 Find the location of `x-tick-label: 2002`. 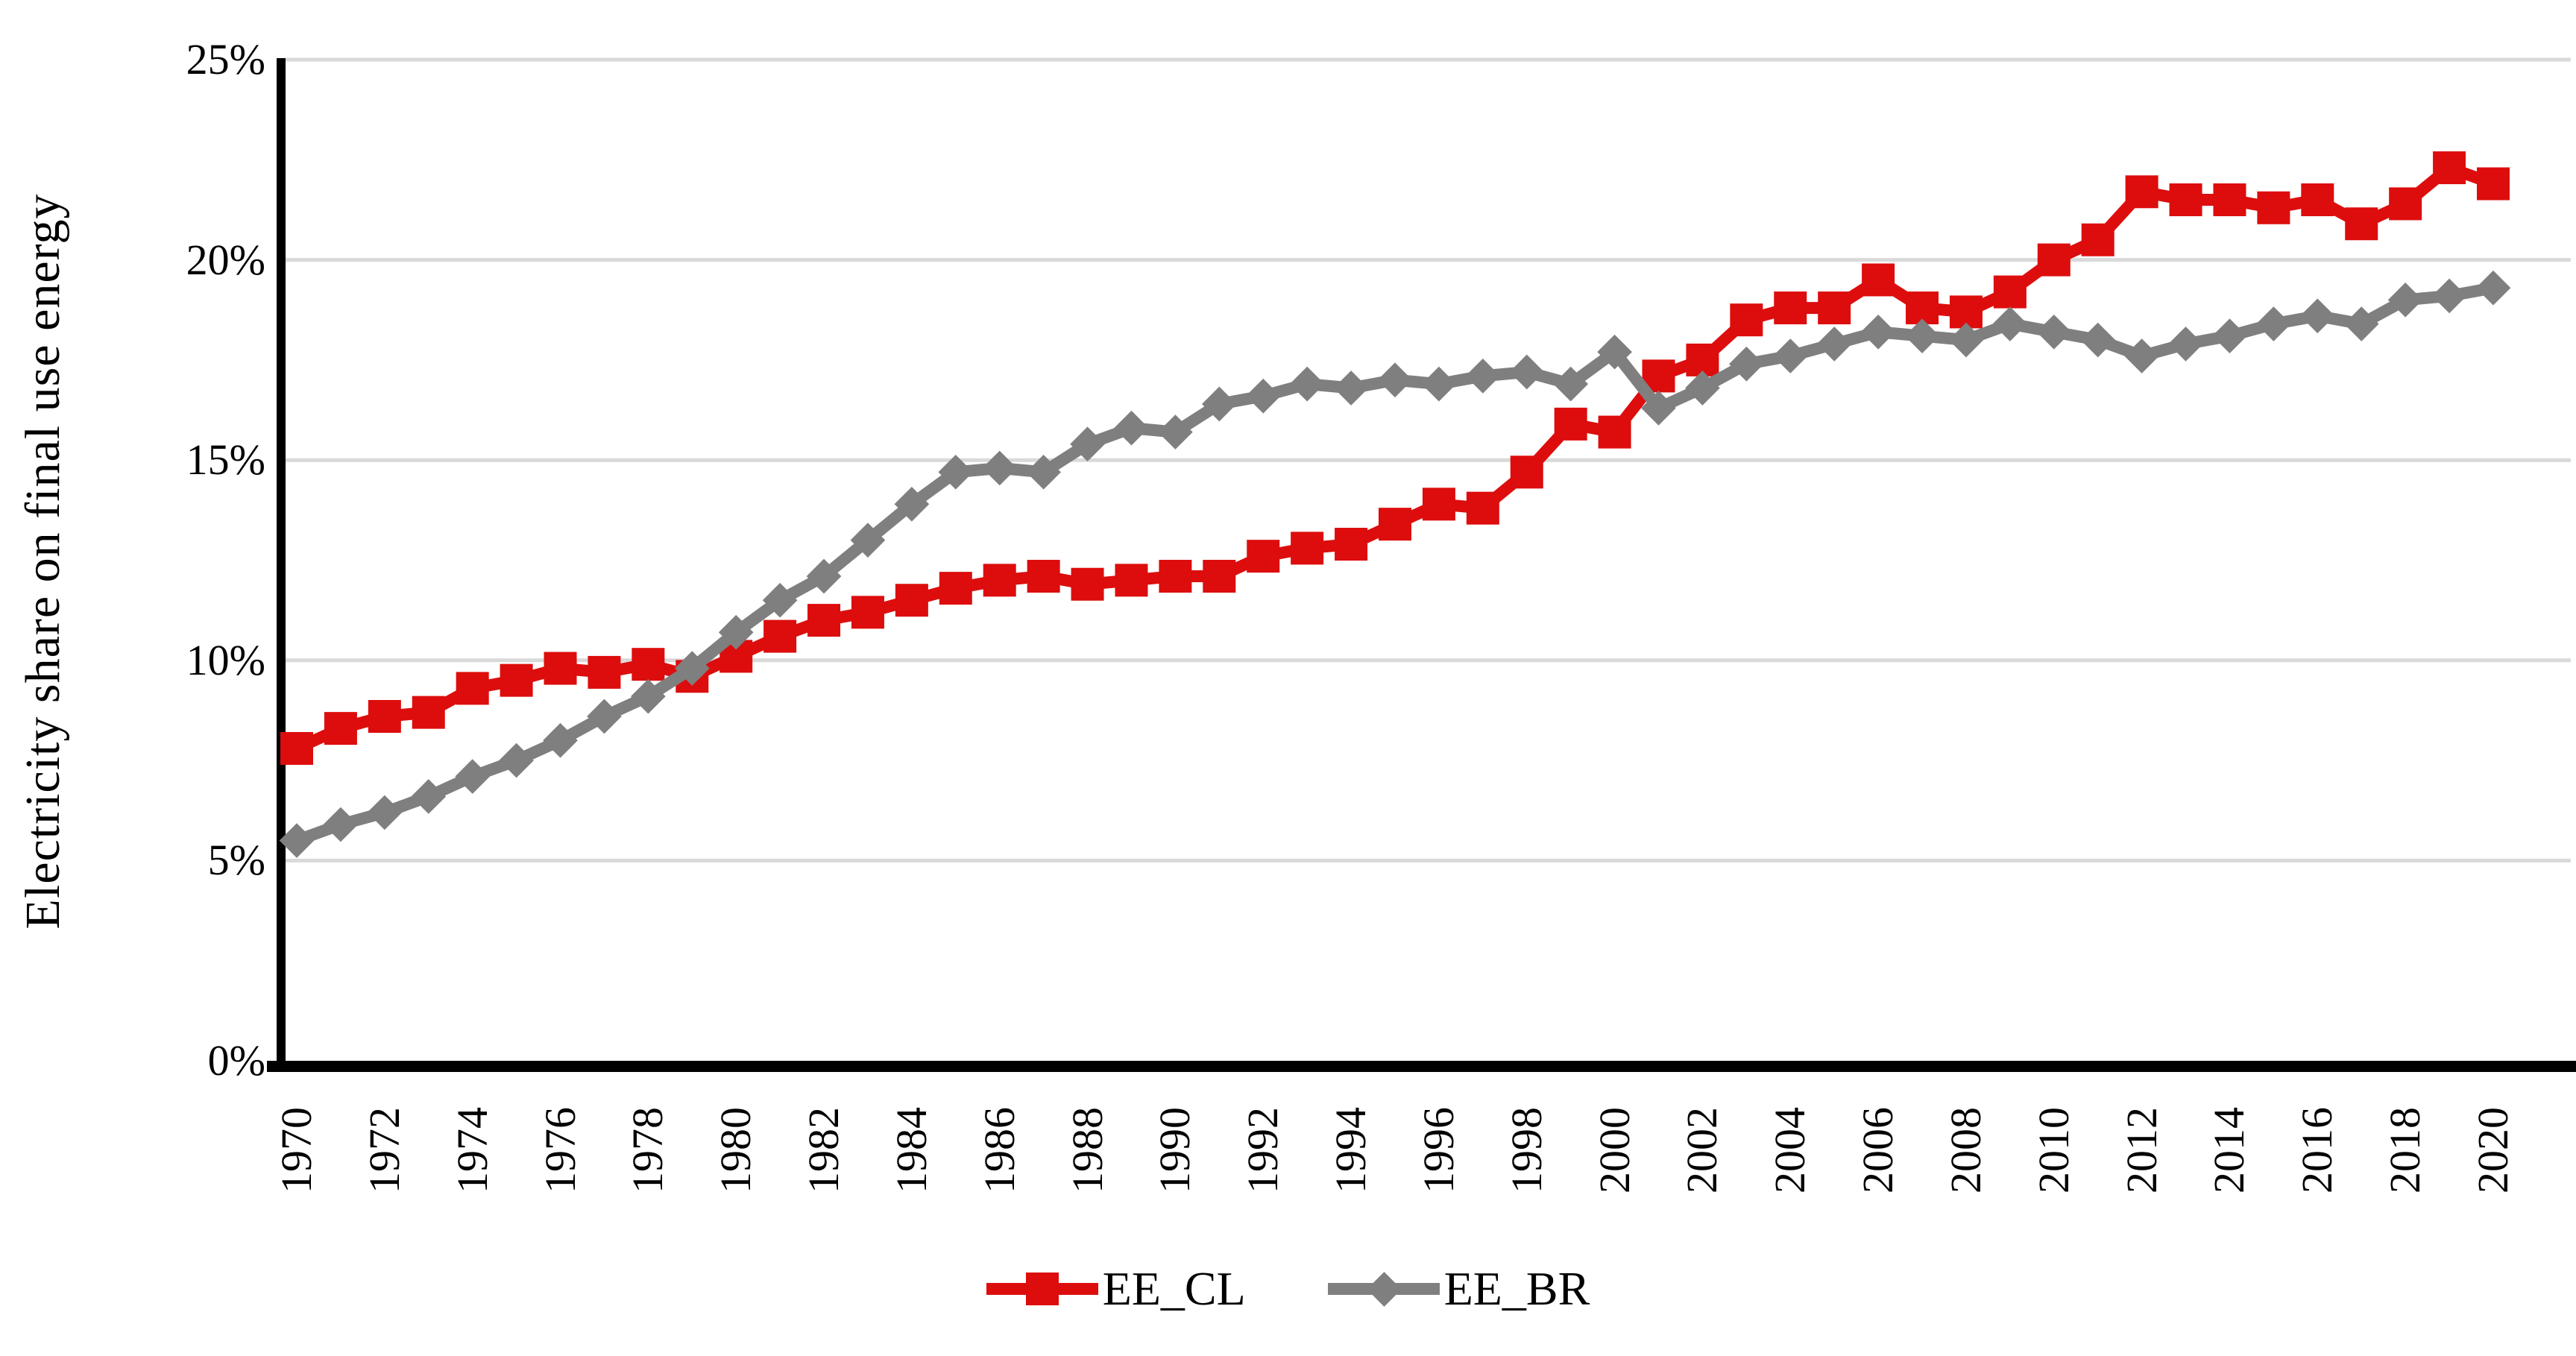

x-tick-label: 2002 is located at coordinates (1702, 1150).